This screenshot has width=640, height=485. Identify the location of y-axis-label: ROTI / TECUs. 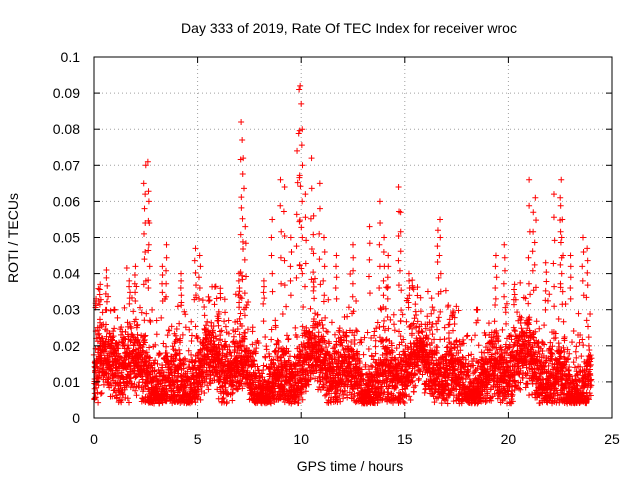
(13, 238).